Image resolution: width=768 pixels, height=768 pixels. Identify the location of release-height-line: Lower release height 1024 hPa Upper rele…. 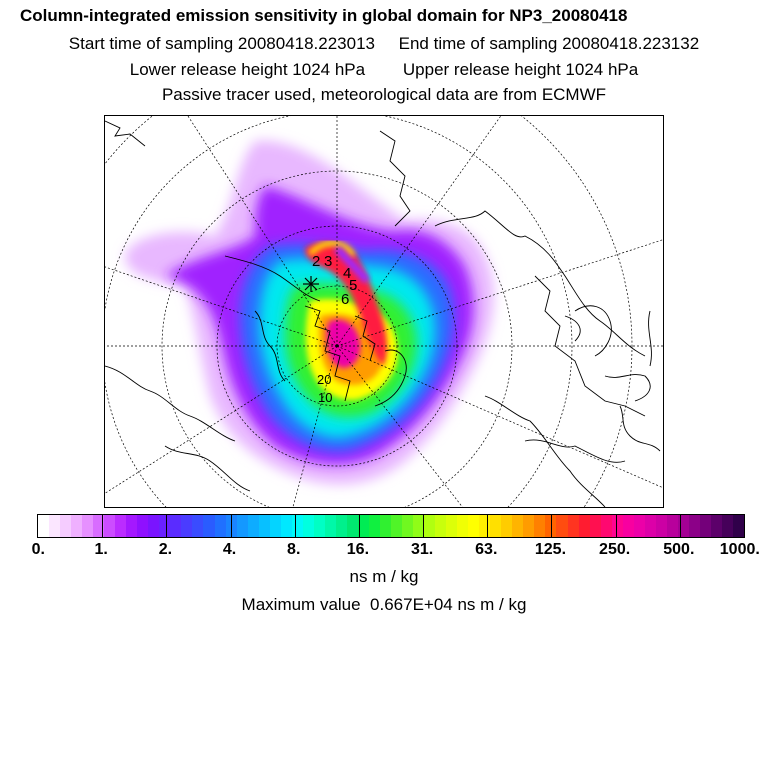
(384, 69).